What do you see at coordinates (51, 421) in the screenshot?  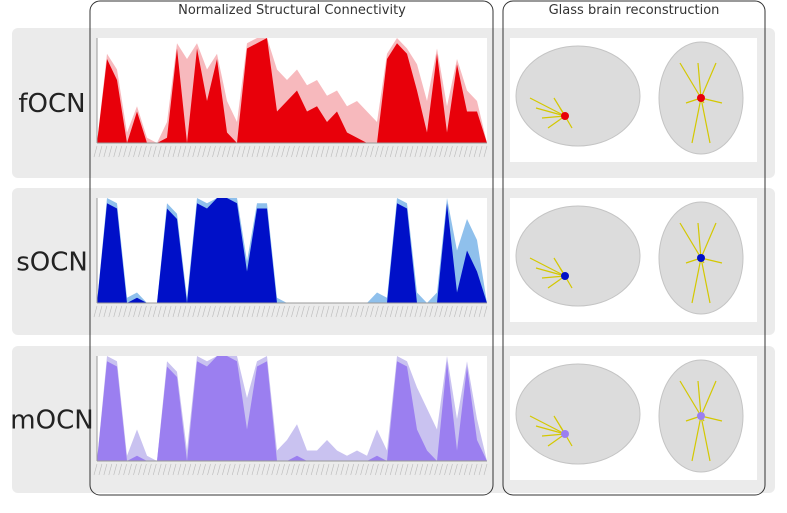 I see `row-label: mOCN` at bounding box center [51, 421].